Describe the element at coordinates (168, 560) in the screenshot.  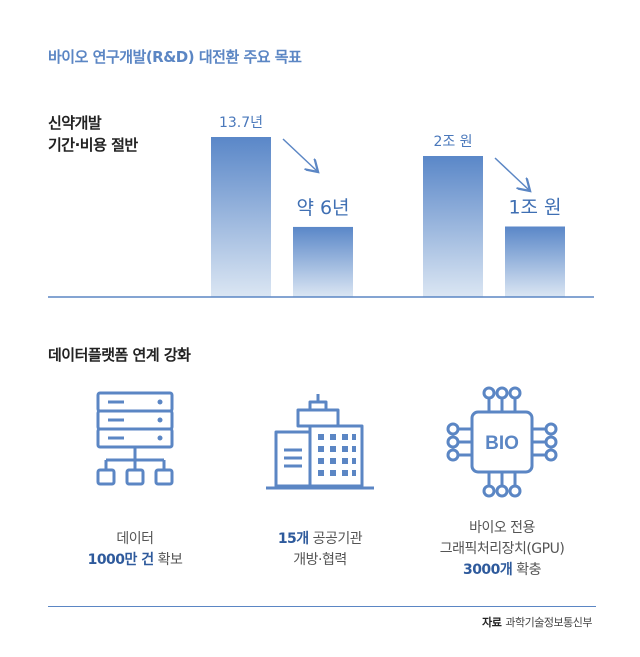
I see `item-data-suffix: 확보` at that location.